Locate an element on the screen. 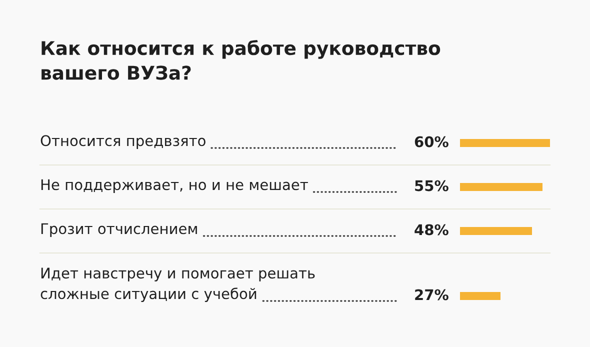  data-label: 27% is located at coordinates (431, 294).